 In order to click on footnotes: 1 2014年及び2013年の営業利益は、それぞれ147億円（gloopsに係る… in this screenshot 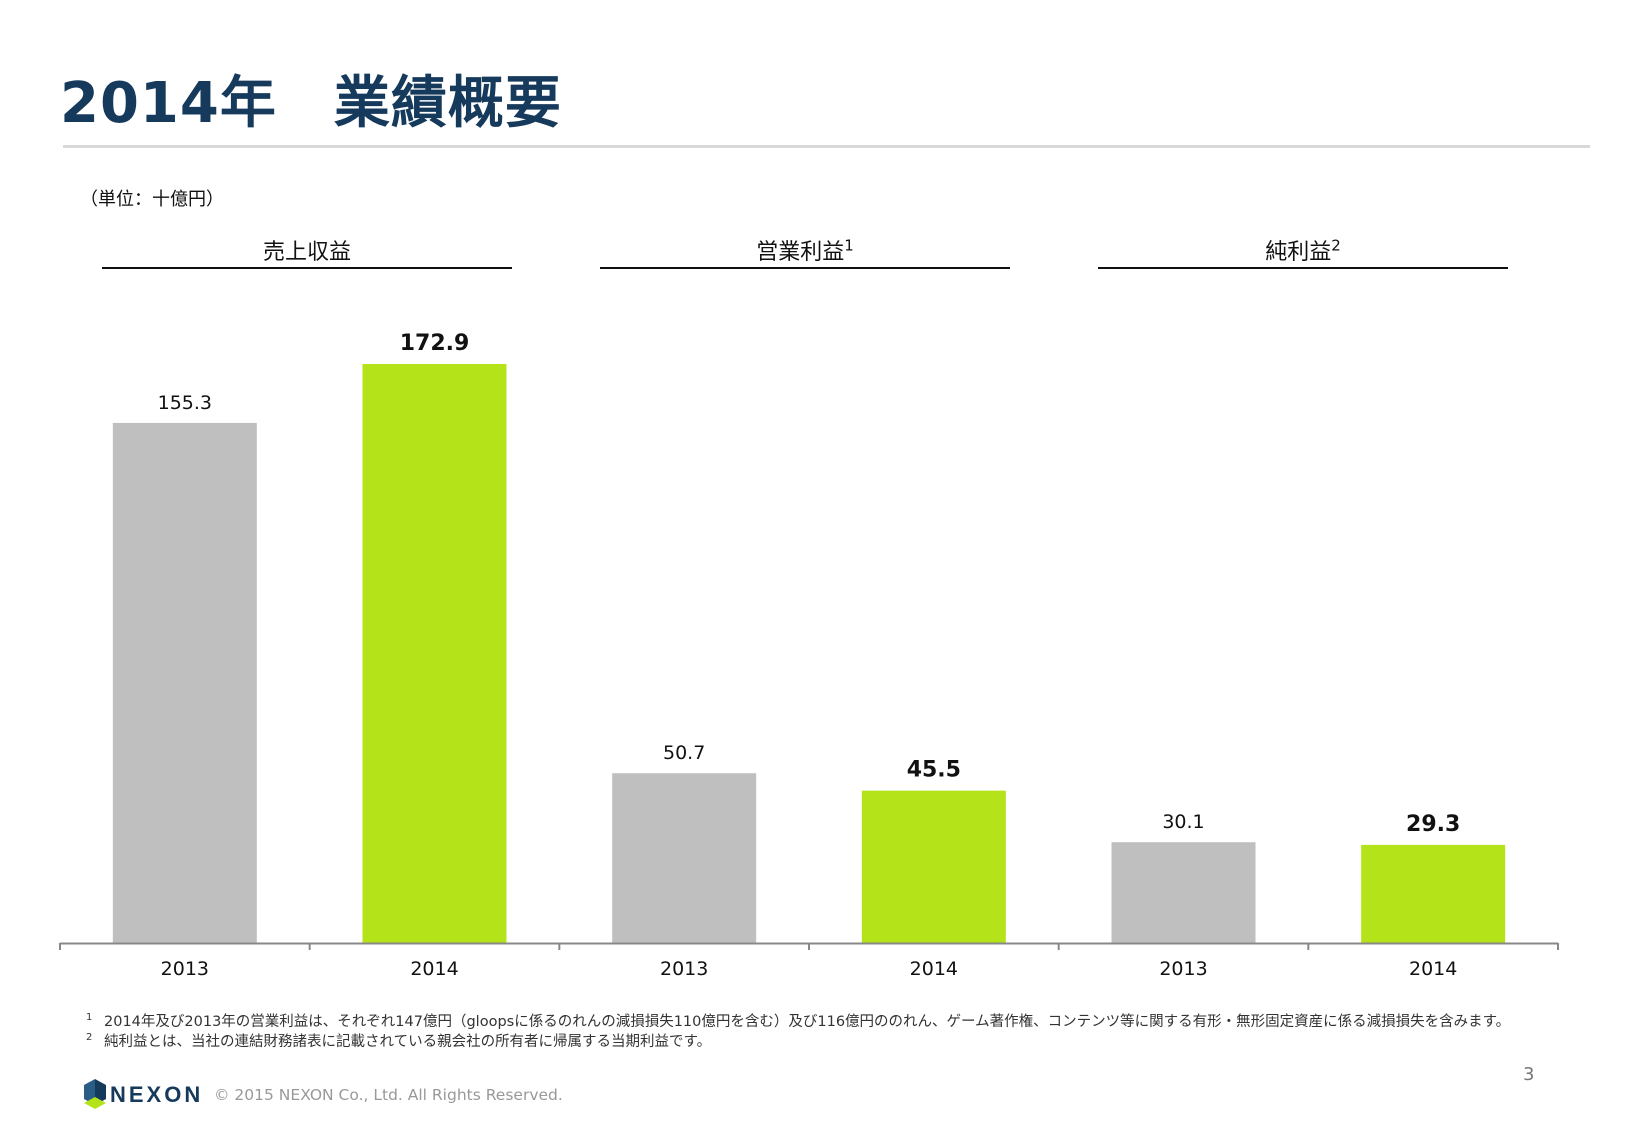, I will do `click(826, 1032)`.